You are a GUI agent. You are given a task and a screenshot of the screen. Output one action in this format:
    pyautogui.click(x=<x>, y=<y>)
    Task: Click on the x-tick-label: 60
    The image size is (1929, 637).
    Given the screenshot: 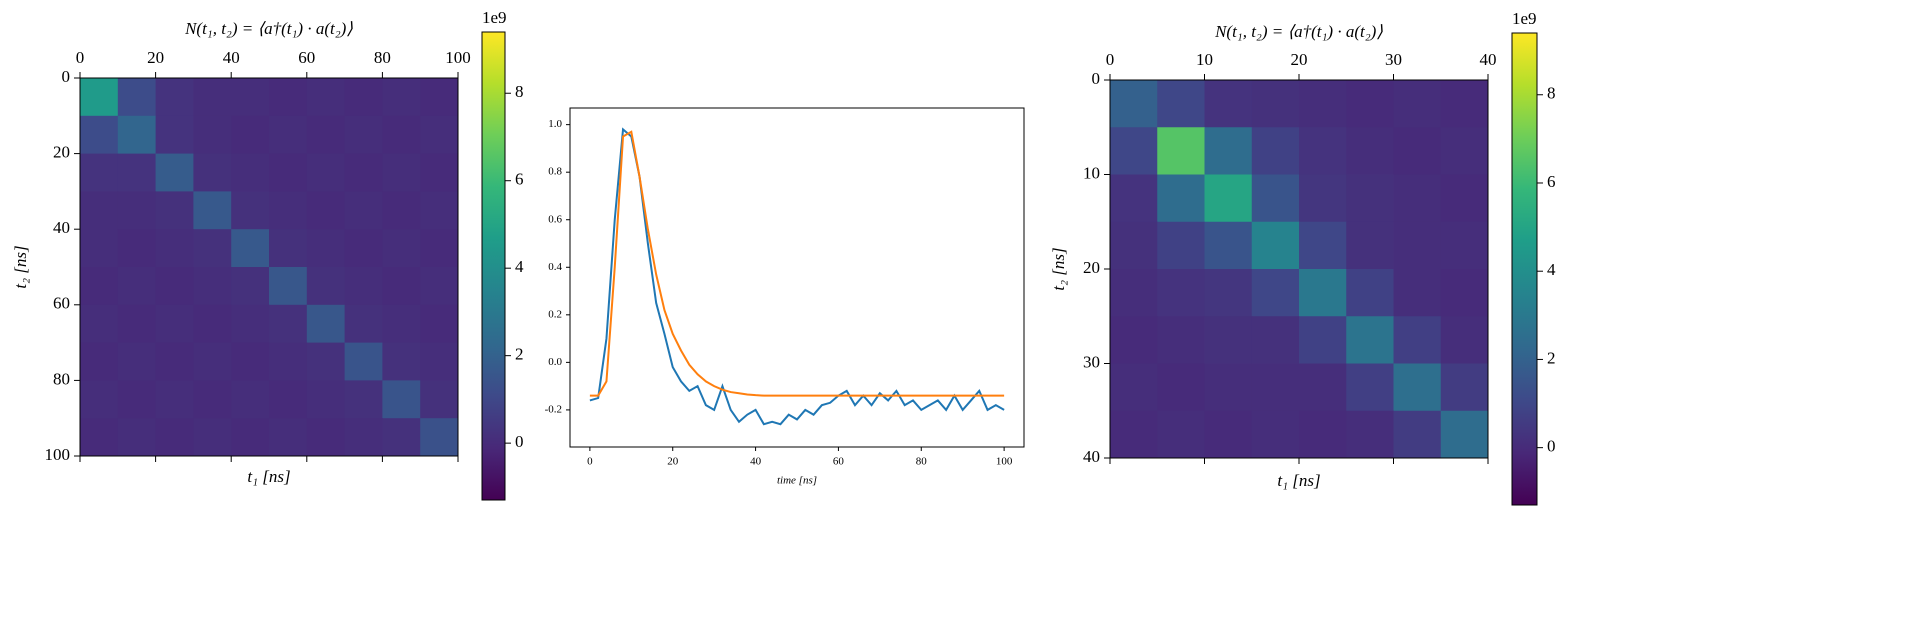 What is the action you would take?
    pyautogui.click(x=306, y=57)
    